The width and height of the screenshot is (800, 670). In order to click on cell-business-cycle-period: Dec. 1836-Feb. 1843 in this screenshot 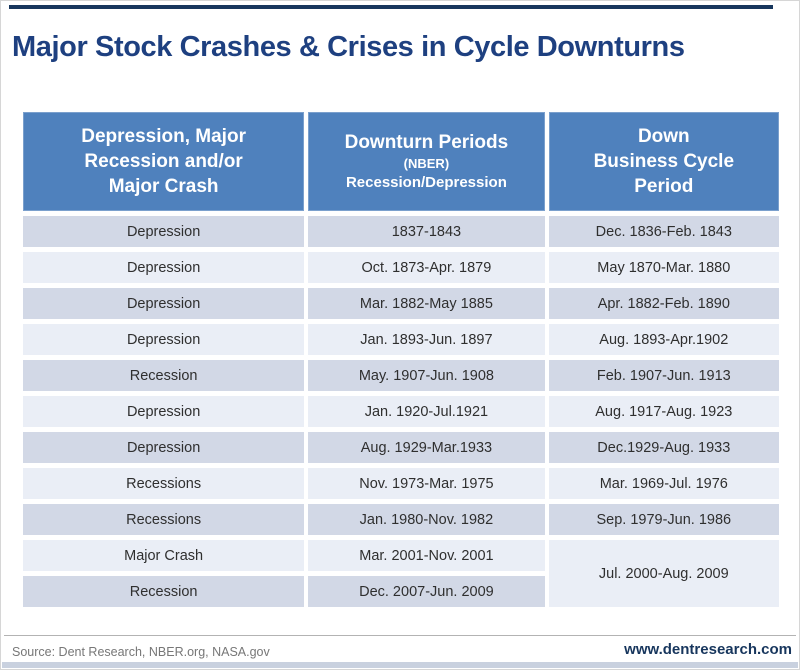, I will do `click(663, 231)`.